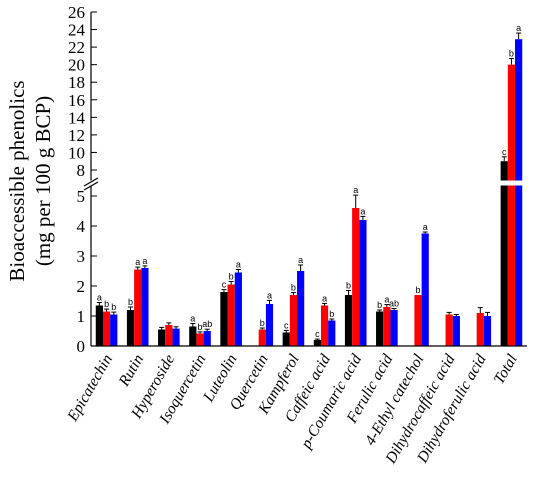  Describe the element at coordinates (81, 346) in the screenshot. I see `y-tick-label: 0` at that location.